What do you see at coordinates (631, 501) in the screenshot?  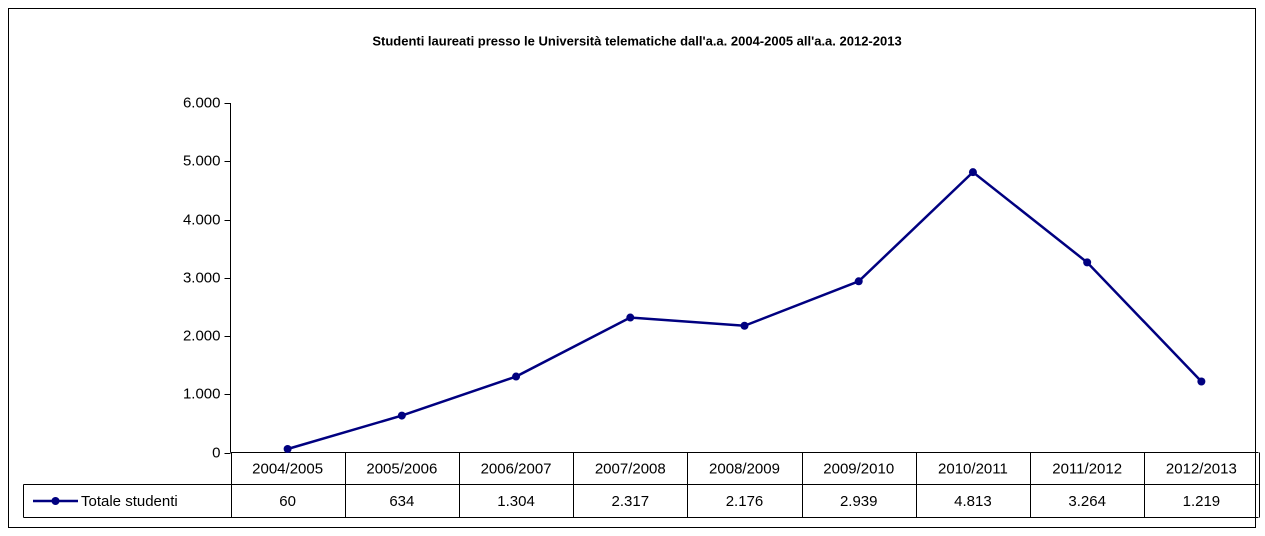 I see `data-label: 2.317` at bounding box center [631, 501].